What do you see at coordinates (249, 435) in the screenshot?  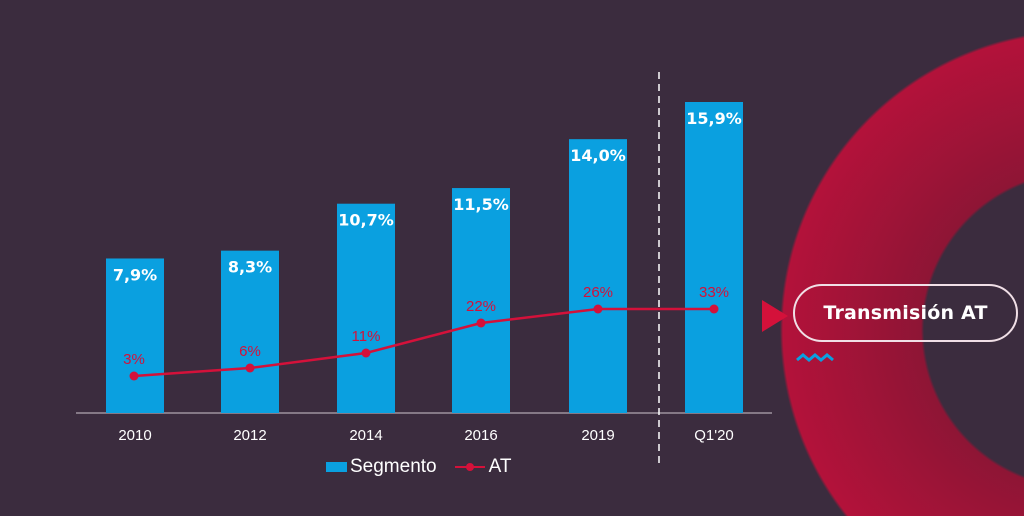 I see `x-tick-label: 2012` at bounding box center [249, 435].